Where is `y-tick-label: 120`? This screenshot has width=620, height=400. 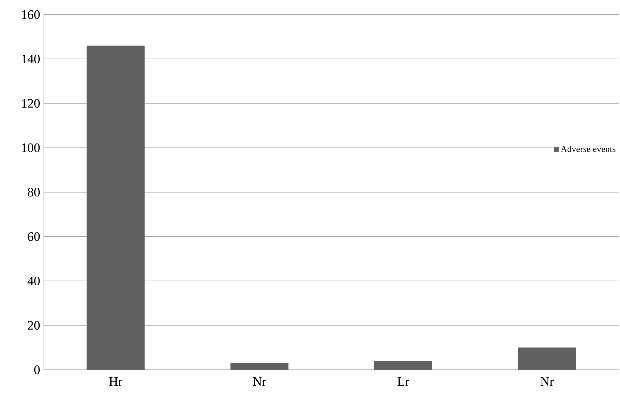
y-tick-label: 120 is located at coordinates (31, 103).